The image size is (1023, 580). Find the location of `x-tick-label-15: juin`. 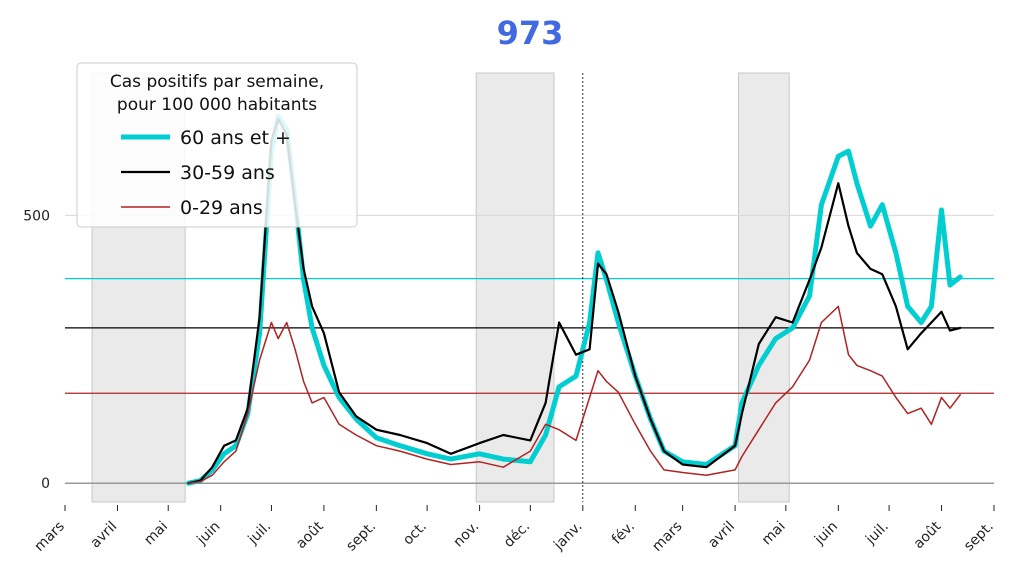

x-tick-label-15: juin is located at coordinates (826, 534).